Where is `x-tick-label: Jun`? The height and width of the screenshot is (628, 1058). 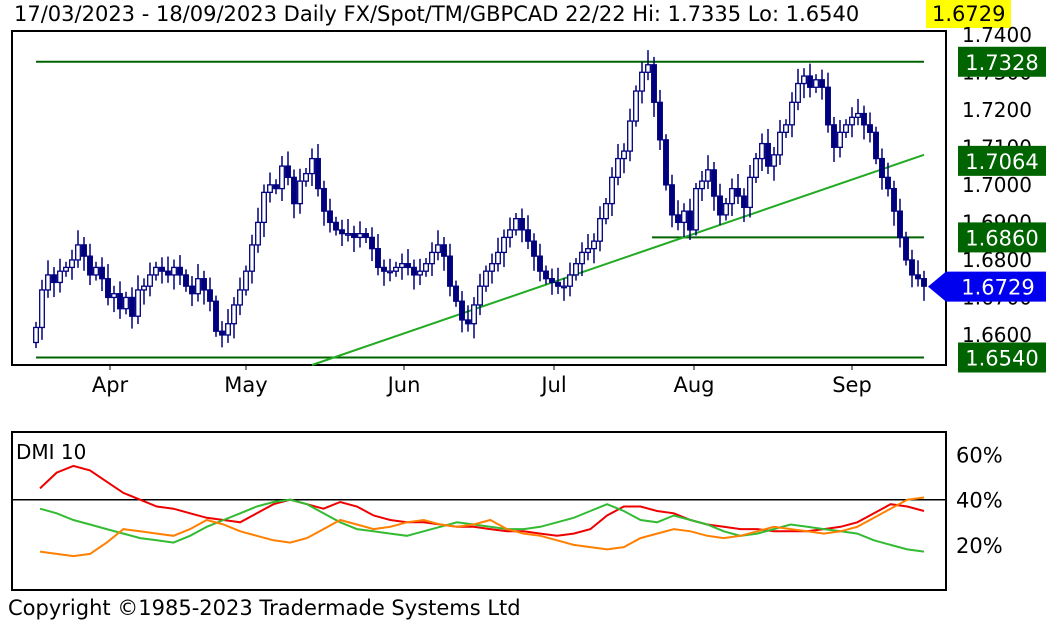 x-tick-label: Jun is located at coordinates (403, 385).